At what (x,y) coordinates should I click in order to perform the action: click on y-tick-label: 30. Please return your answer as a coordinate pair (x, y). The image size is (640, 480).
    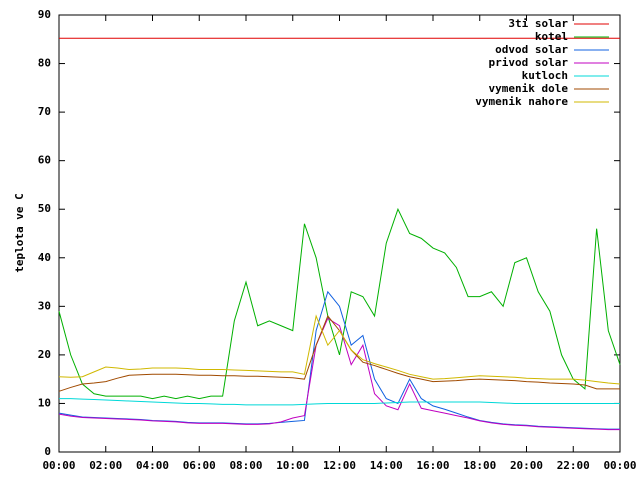
    Looking at the image, I should click on (44, 305).